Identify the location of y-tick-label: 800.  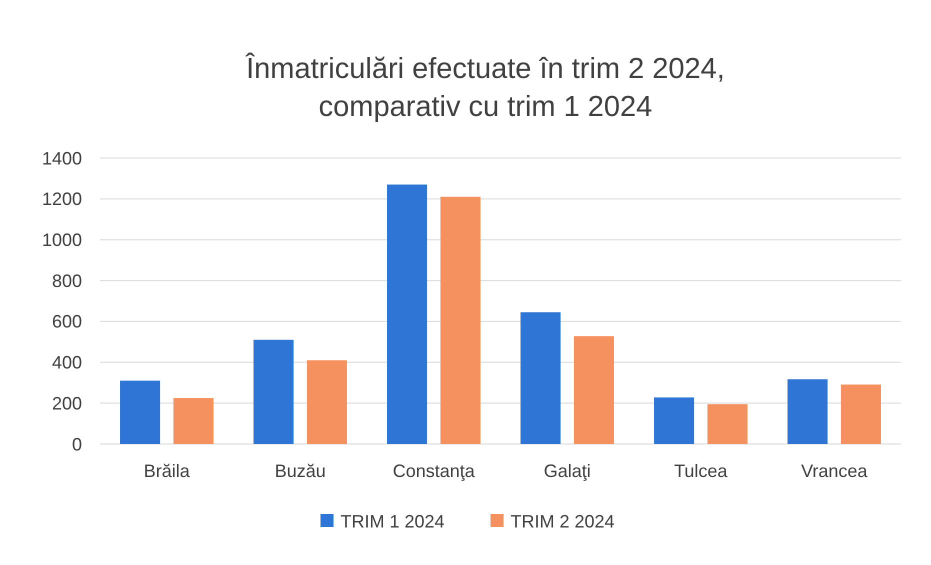
(67, 280).